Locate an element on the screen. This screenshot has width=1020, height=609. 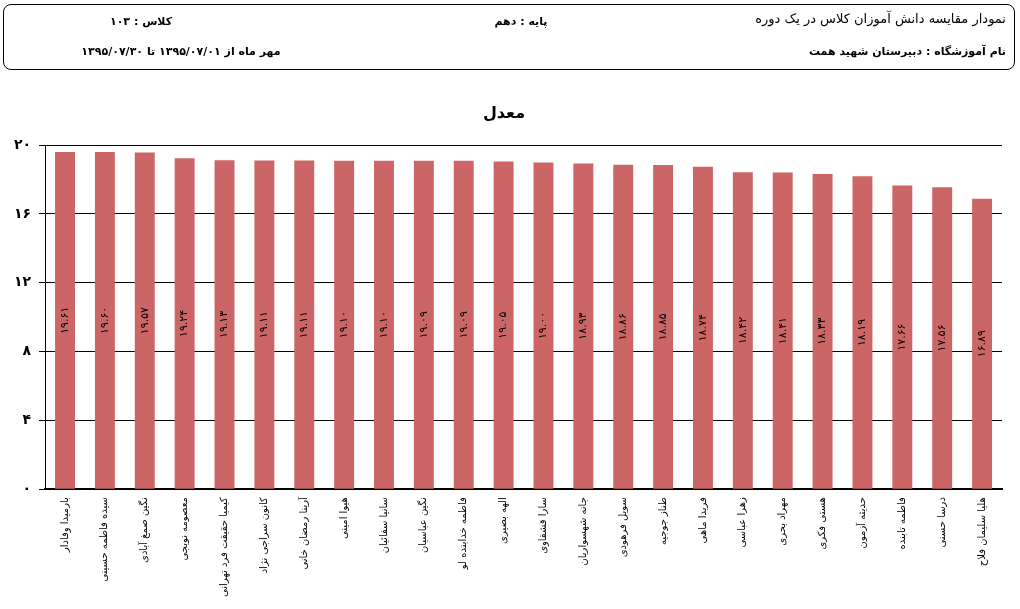
y-tick-label: ۱۲ is located at coordinates (23, 281).